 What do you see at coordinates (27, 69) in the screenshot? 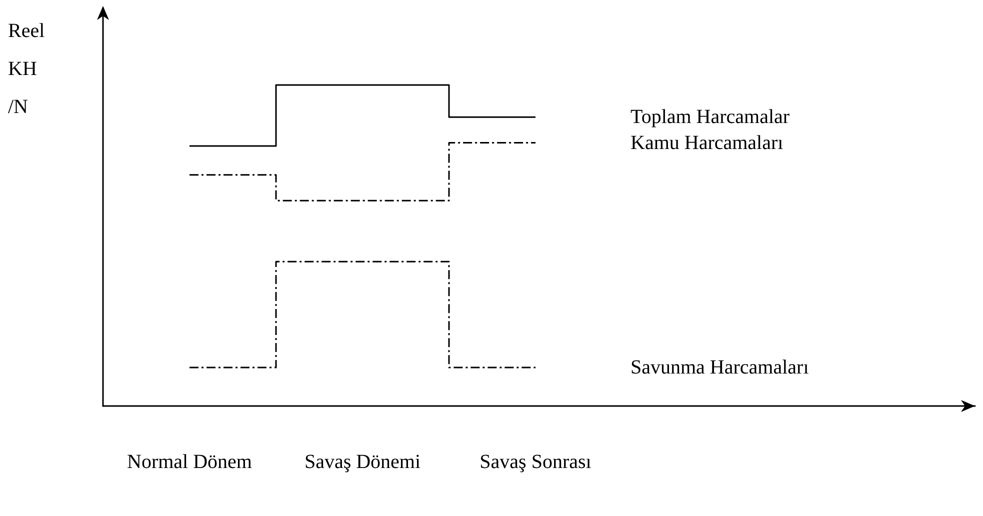
I see `y-axis-title: Reel KH /N` at bounding box center [27, 69].